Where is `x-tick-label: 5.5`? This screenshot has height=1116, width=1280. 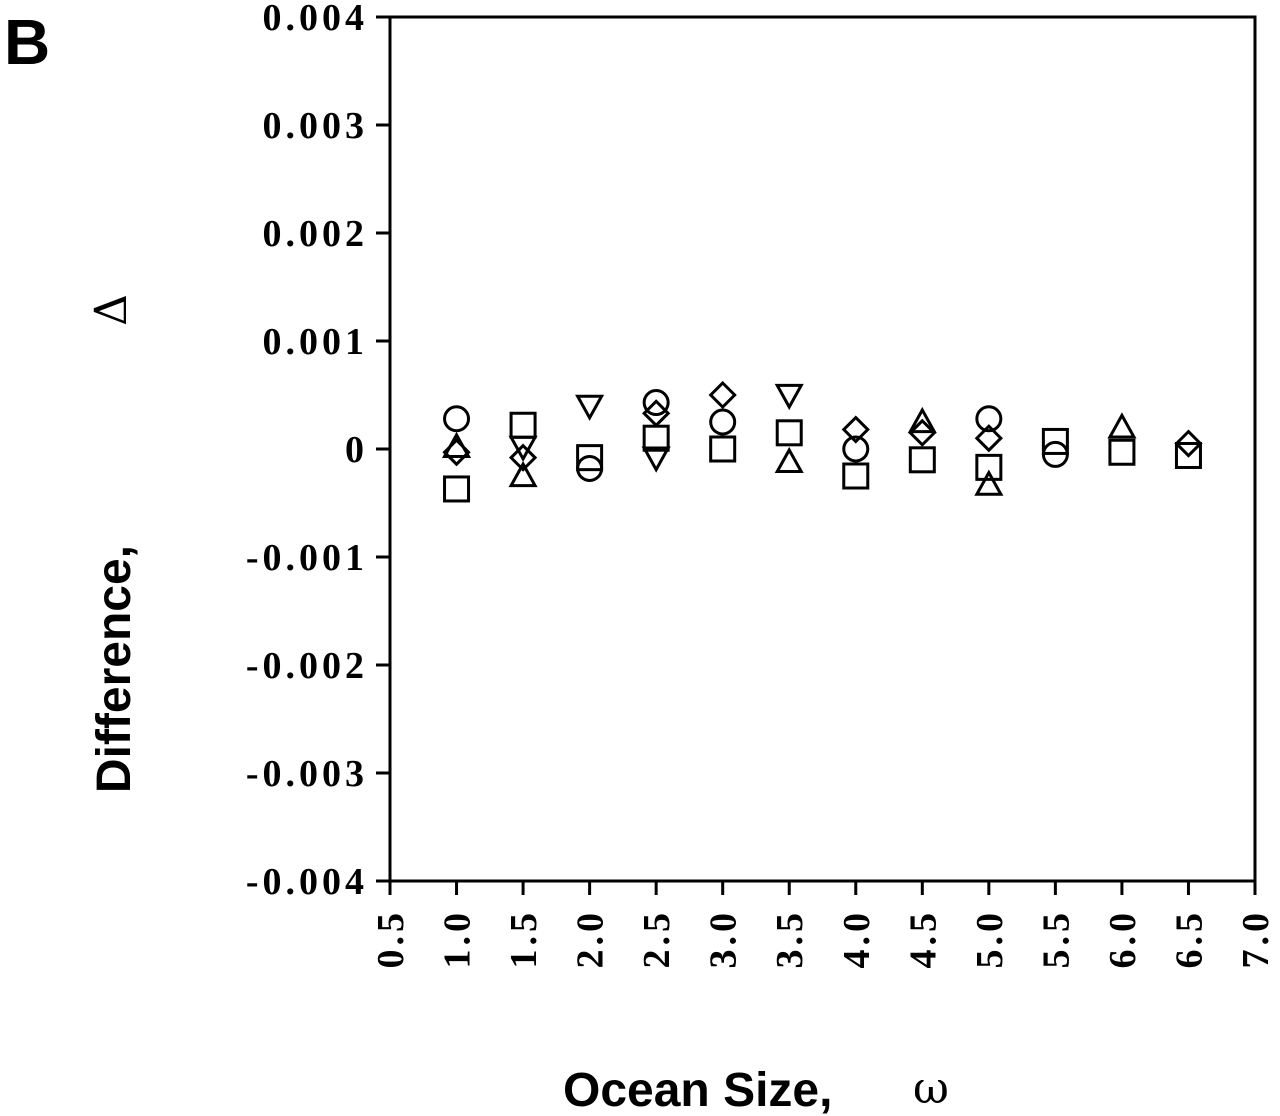 x-tick-label: 5.5 is located at coordinates (1056, 939).